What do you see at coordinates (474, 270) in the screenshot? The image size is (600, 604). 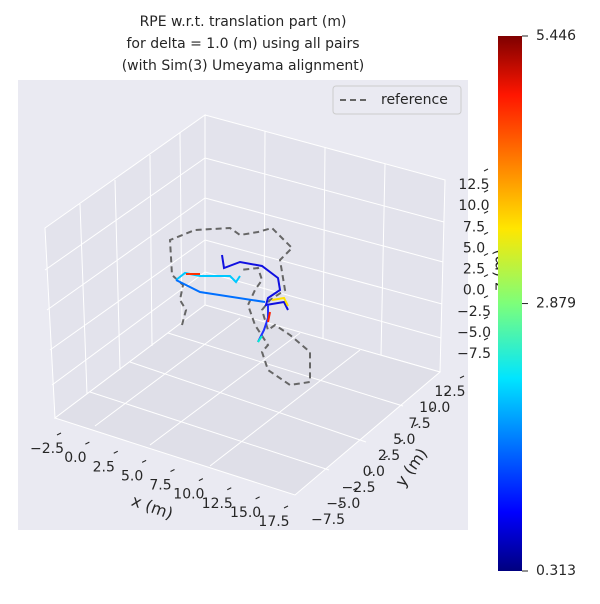 I see `zticks-label: 2.5` at bounding box center [474, 270].